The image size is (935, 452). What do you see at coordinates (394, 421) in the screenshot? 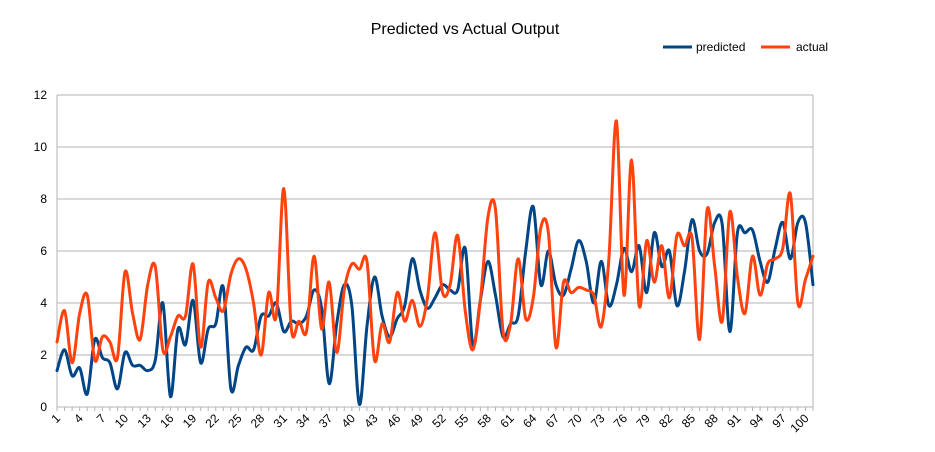
I see `x-tick-label: 46` at bounding box center [394, 421].